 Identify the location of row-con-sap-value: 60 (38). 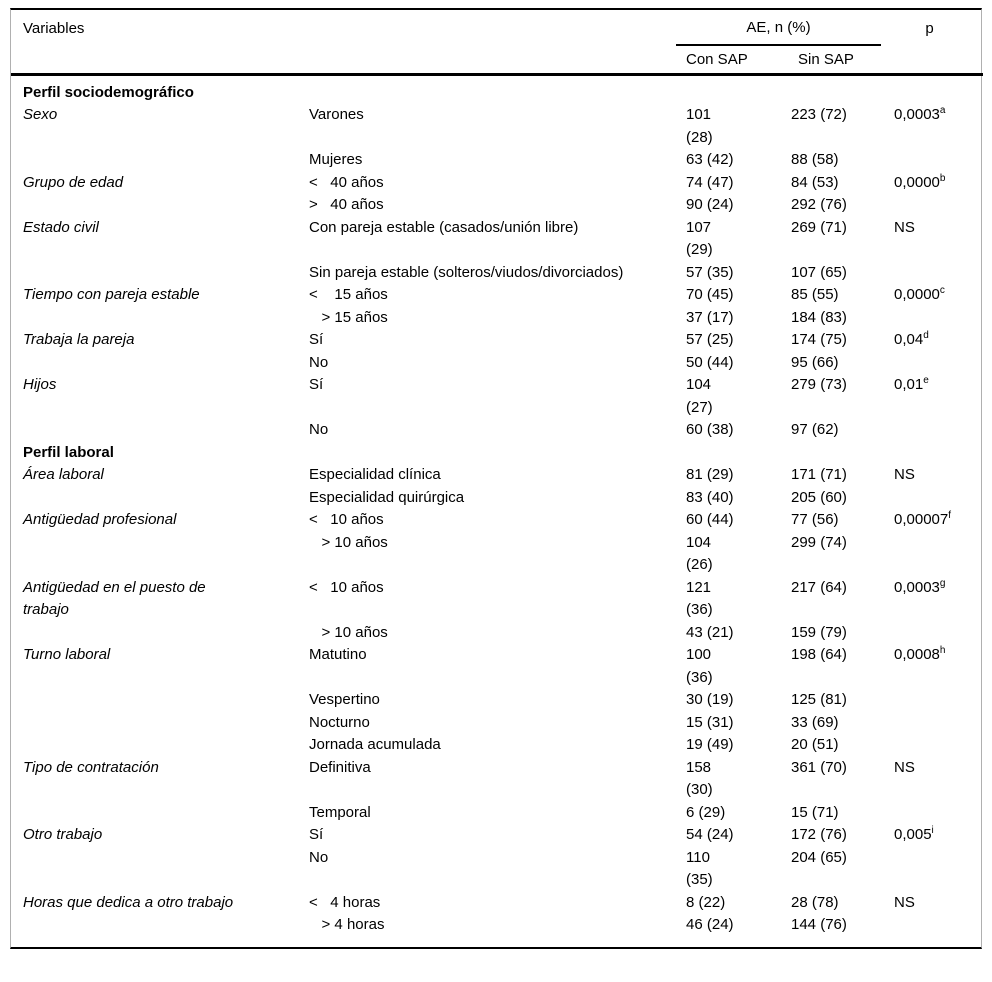
(710, 429).